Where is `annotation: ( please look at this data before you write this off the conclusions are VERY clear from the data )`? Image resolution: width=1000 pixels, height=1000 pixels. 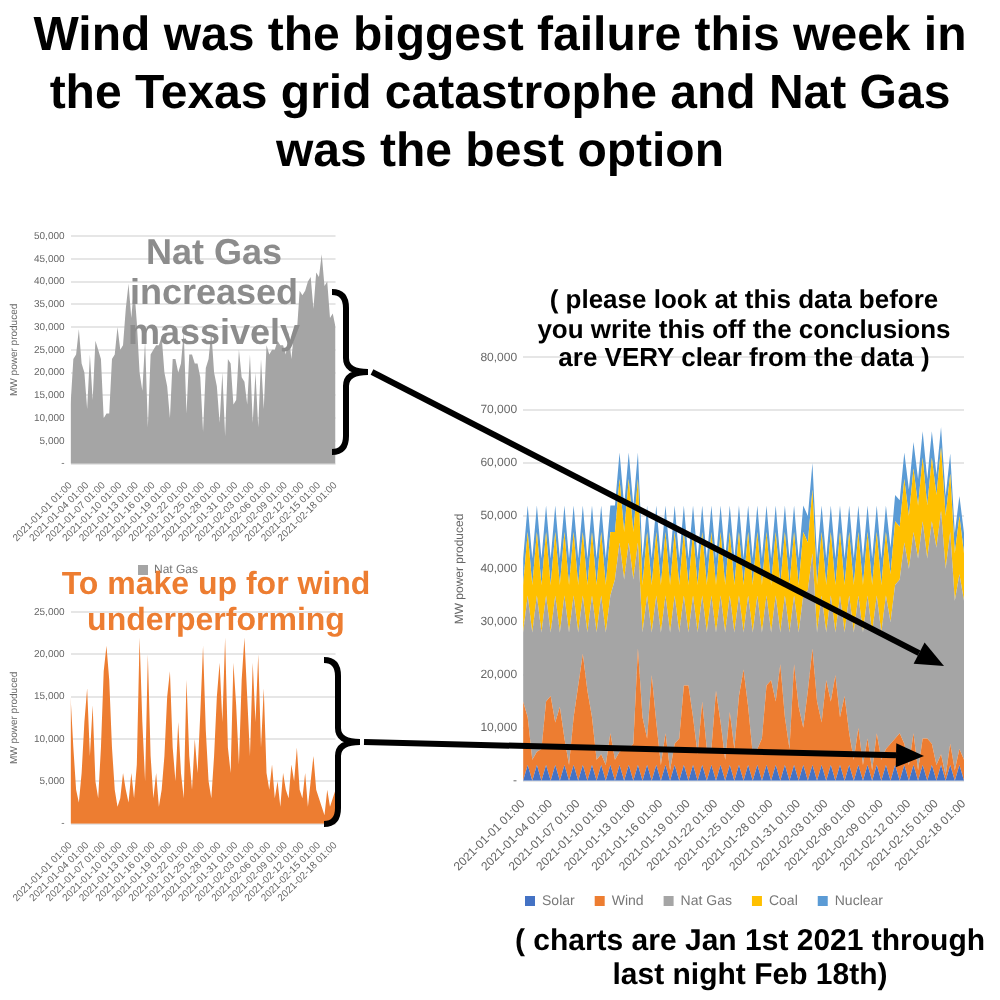 annotation: ( please look at this data before you write this off the conclusions are VERY clear from the data ) is located at coordinates (744, 329).